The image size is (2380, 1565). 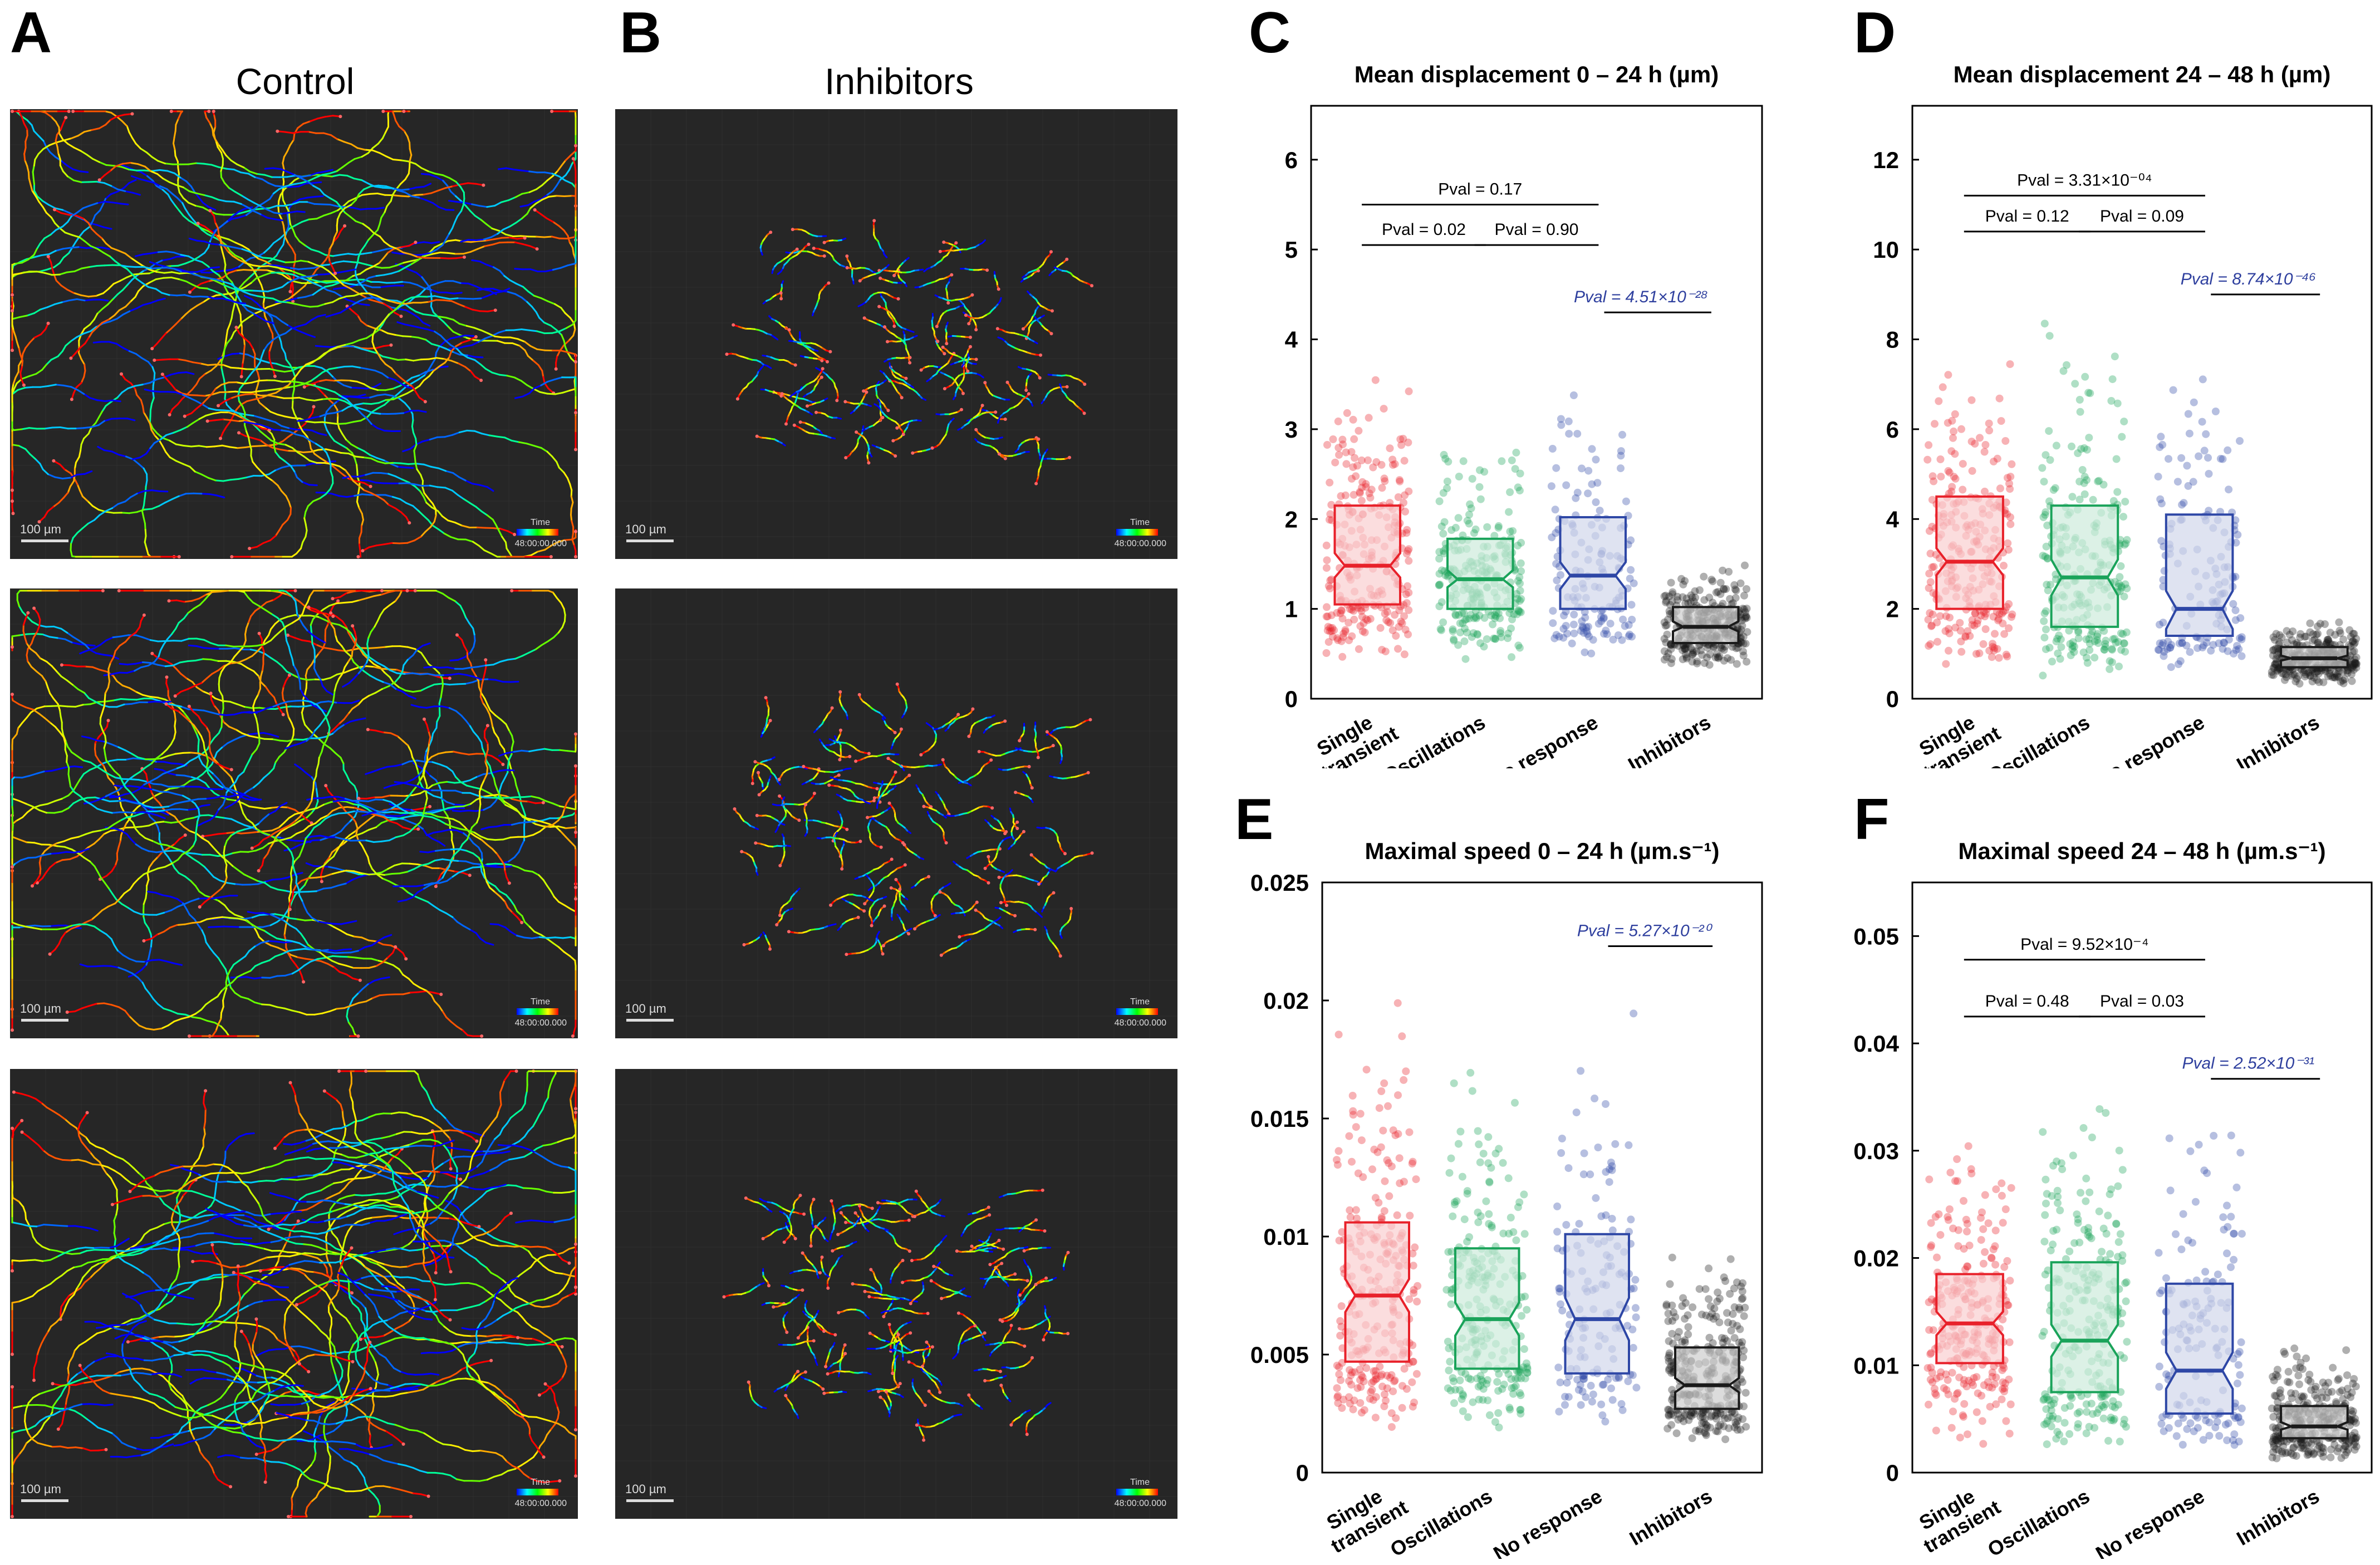 What do you see at coordinates (1892, 609) in the screenshot?
I see `y-tick-label: 2` at bounding box center [1892, 609].